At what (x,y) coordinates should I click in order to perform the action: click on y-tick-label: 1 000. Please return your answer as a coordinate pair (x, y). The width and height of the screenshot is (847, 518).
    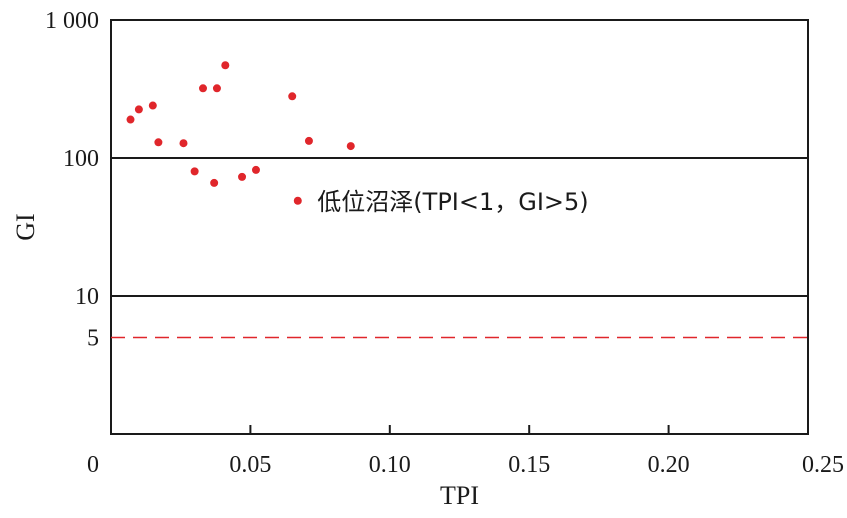
    Looking at the image, I should click on (72, 21).